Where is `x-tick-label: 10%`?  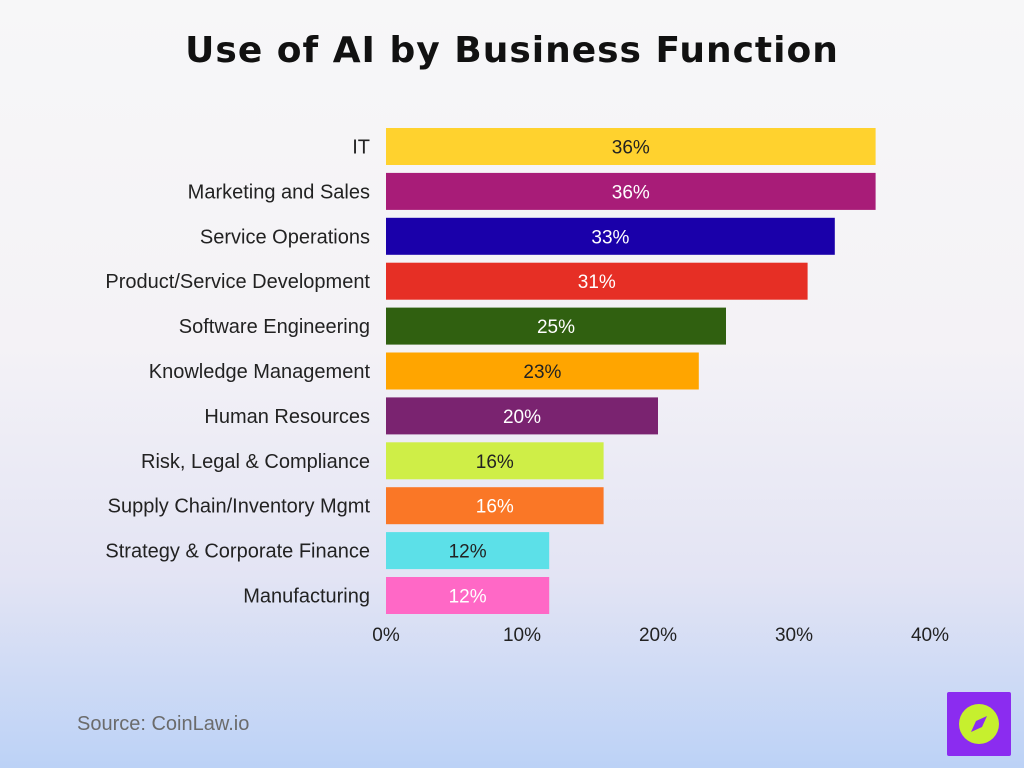 x-tick-label: 10% is located at coordinates (522, 635).